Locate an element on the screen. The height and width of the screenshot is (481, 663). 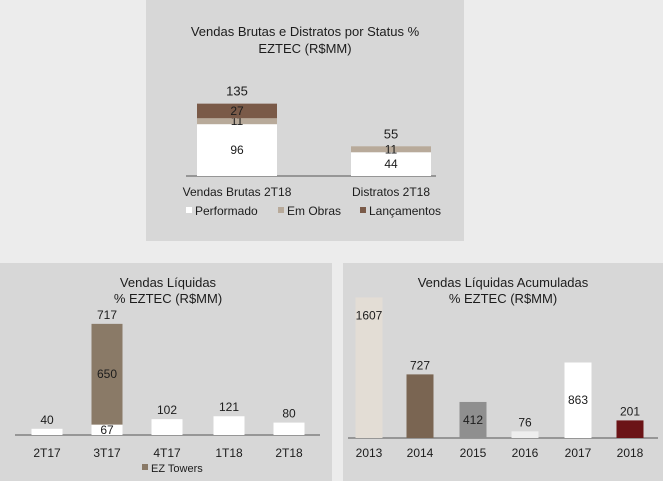
chart-title: Vendas Brutas e Distratos por Status % is located at coordinates (305, 31).